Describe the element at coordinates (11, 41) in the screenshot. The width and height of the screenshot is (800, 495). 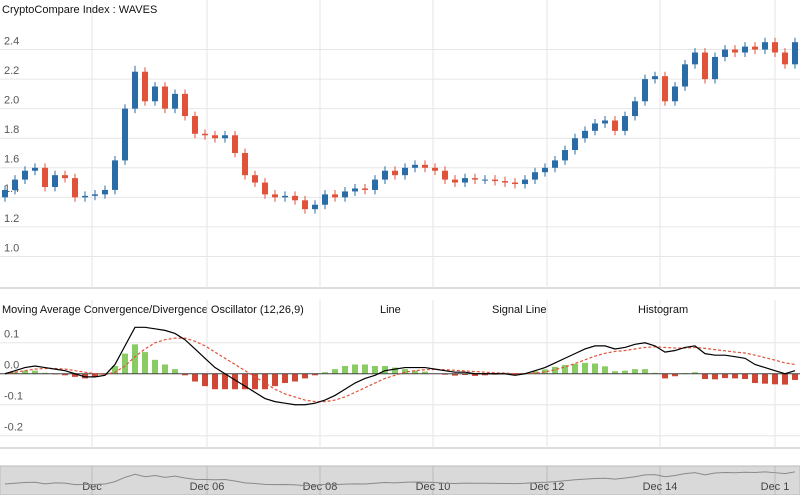
I see `y-tick-label: 2.4` at that location.